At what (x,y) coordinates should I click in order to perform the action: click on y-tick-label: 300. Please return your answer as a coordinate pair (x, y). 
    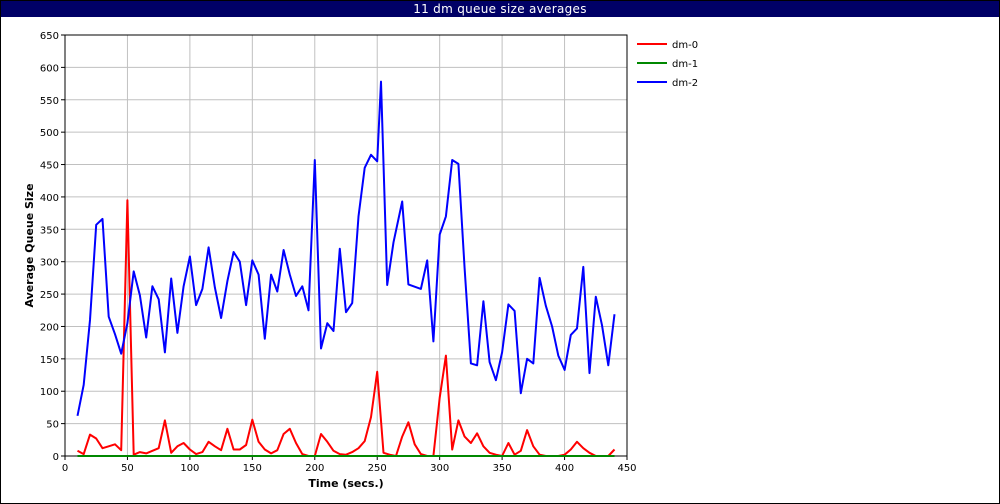
    Looking at the image, I should click on (49, 263).